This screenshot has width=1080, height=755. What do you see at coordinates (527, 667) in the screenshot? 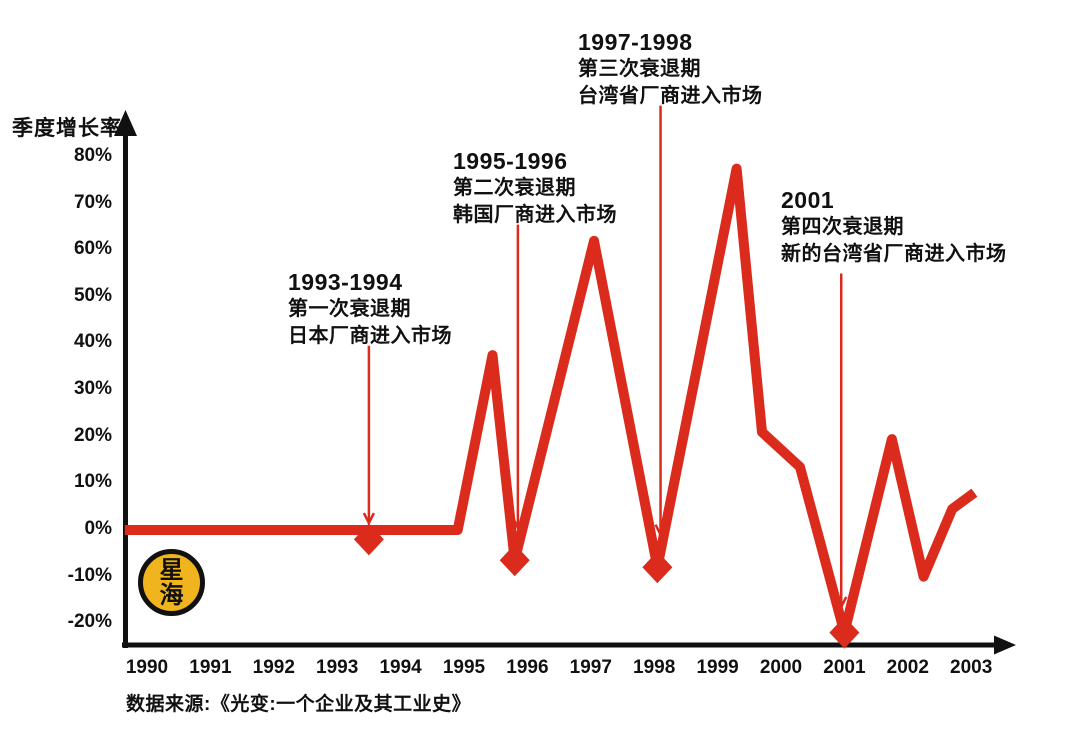
I see `x-tick-label: 1996` at bounding box center [527, 667].